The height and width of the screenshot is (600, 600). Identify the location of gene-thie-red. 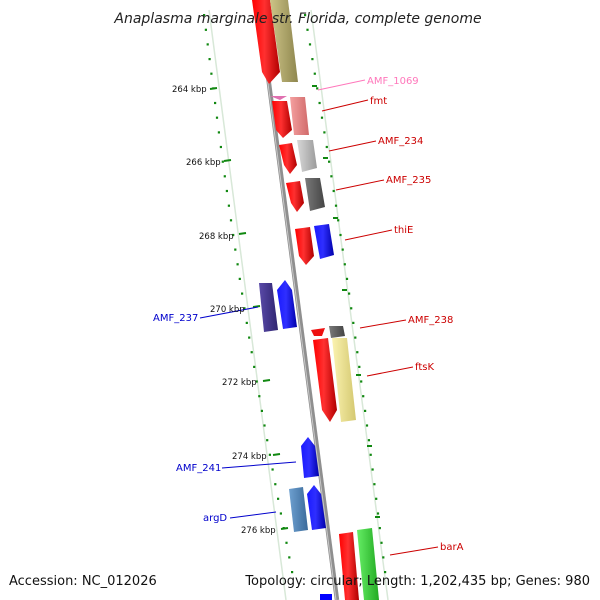
(304, 246).